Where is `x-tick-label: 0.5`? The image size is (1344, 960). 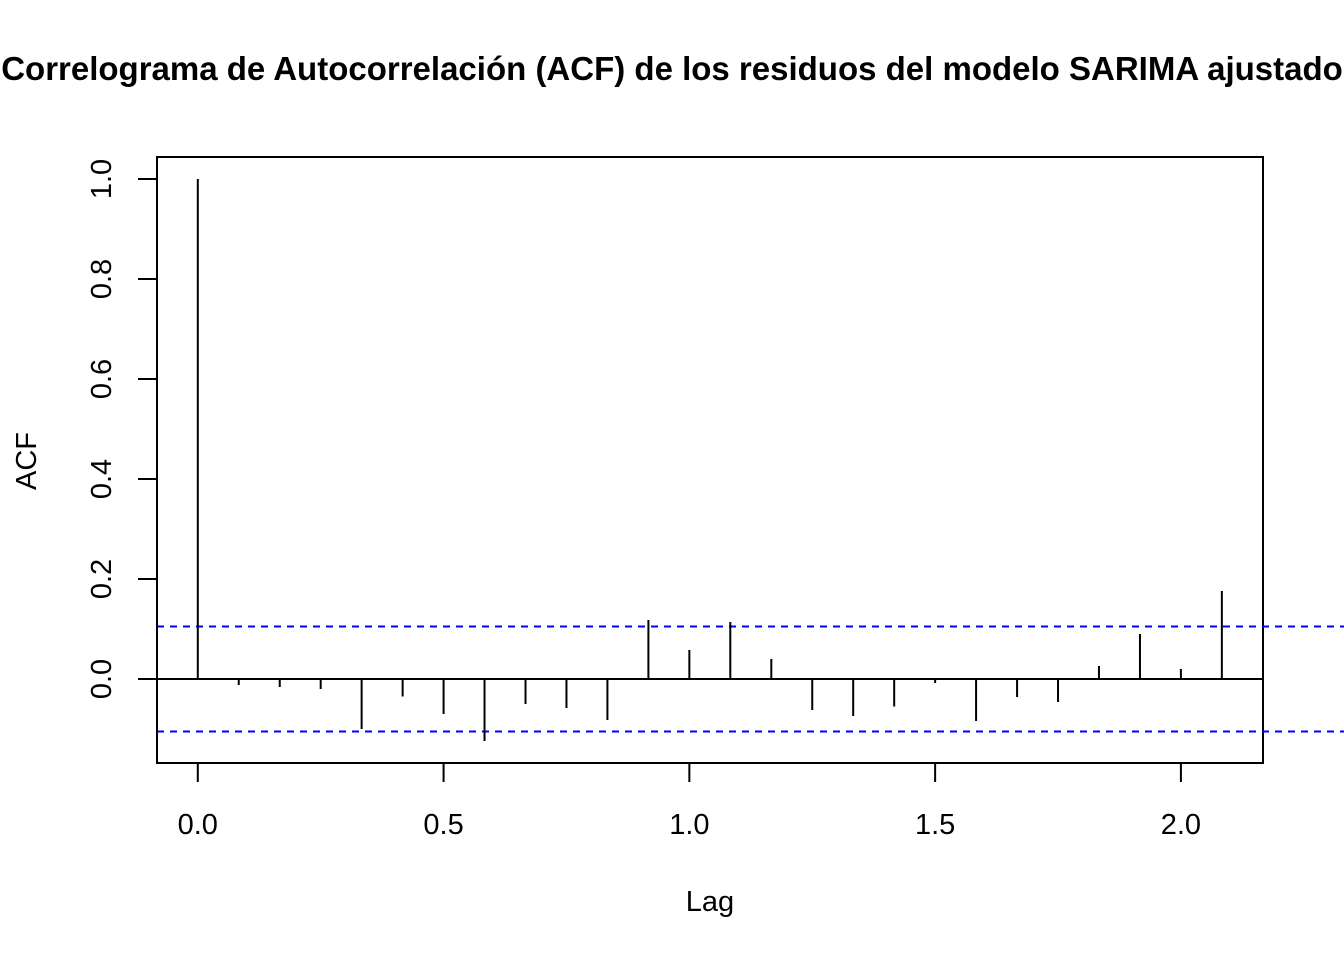
x-tick-label: 0.5 is located at coordinates (443, 825).